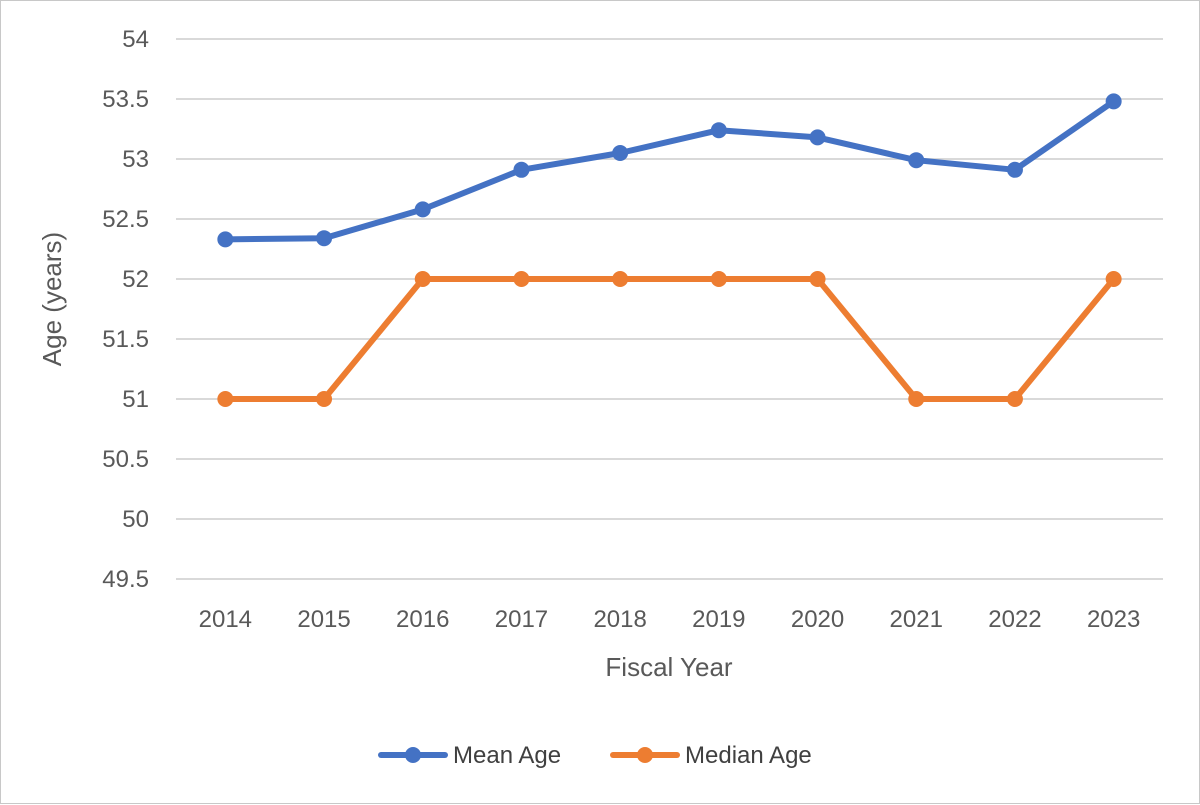 The height and width of the screenshot is (805, 1200). I want to click on legend-item: Mean Age, so click(469, 755).